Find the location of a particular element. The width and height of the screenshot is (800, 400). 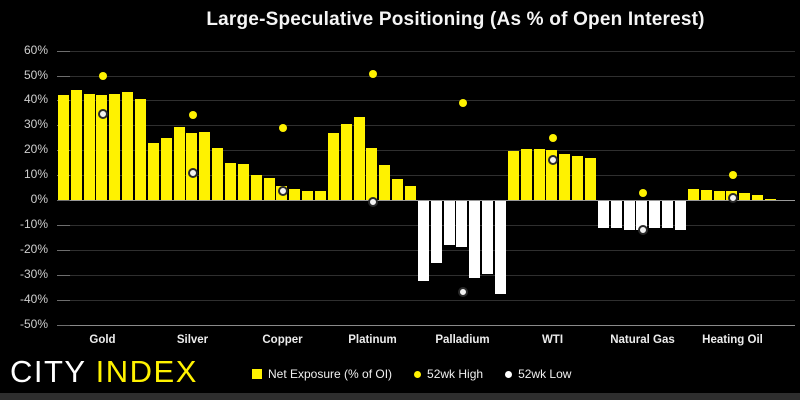

y-axis-label: -10% is located at coordinates (33, 223).